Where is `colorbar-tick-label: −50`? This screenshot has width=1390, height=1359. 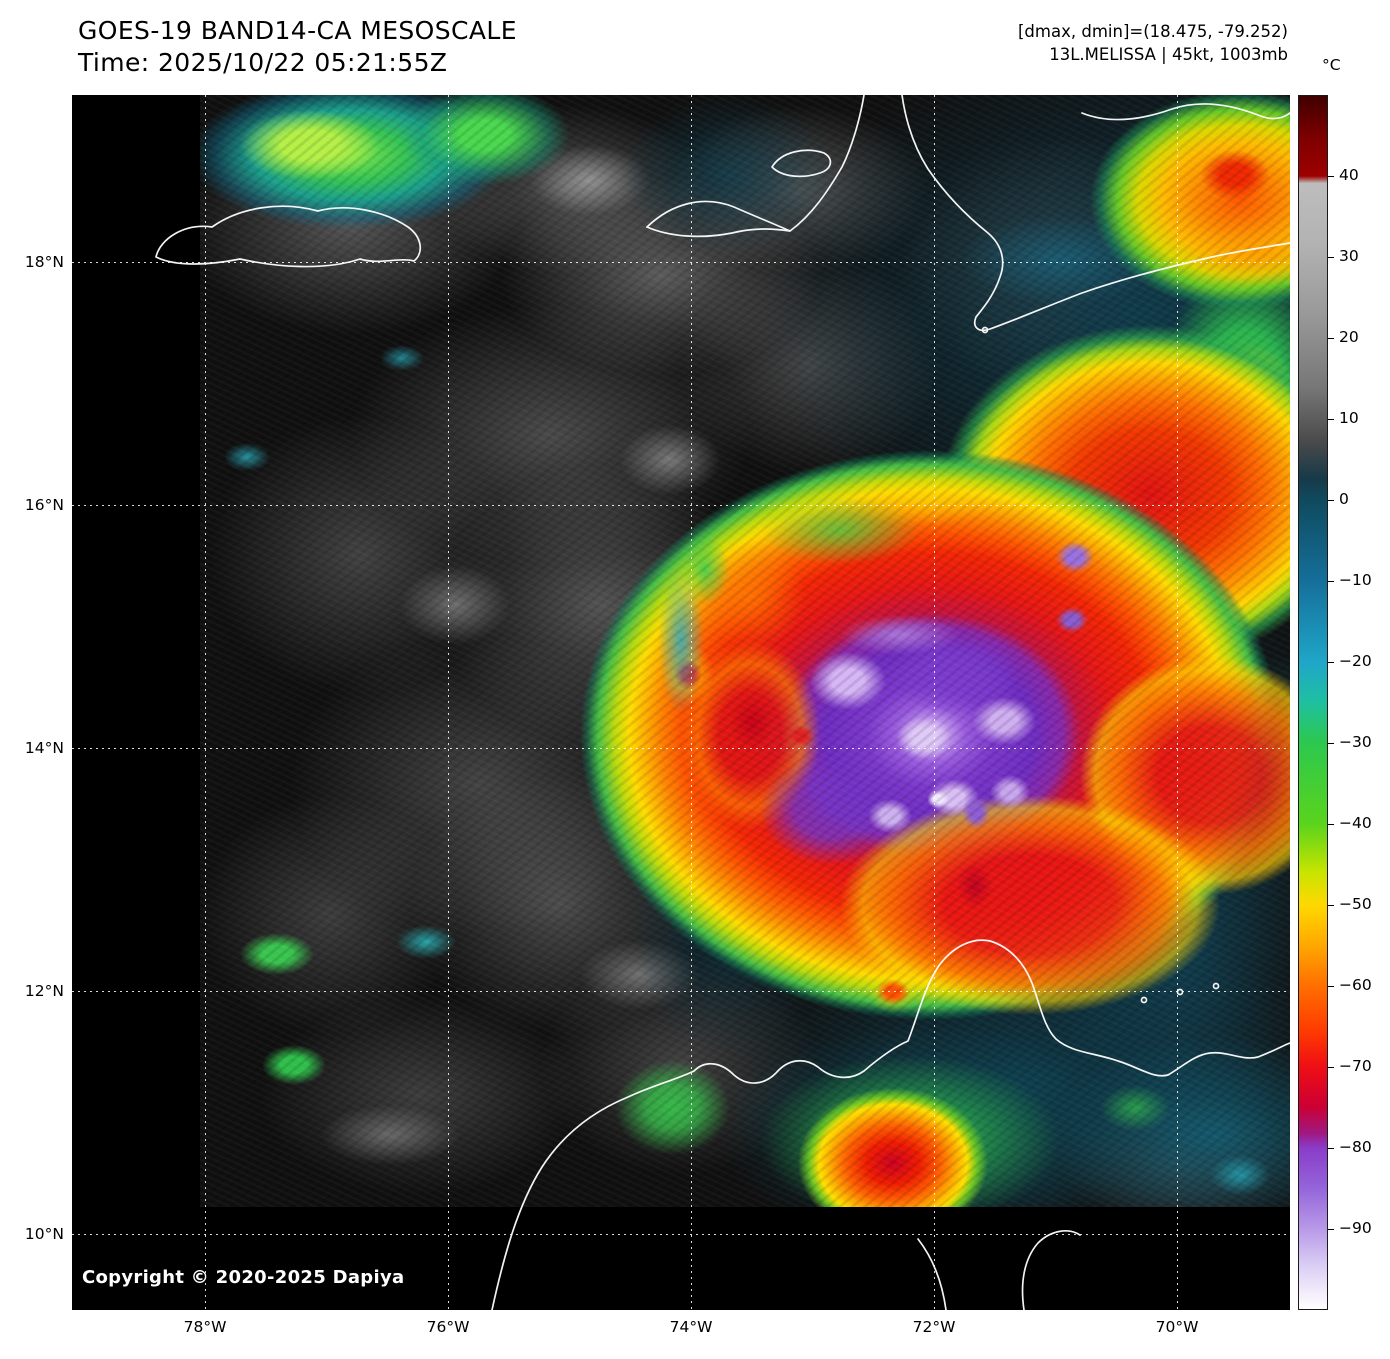
colorbar-tick-label: −50 is located at coordinates (1355, 904).